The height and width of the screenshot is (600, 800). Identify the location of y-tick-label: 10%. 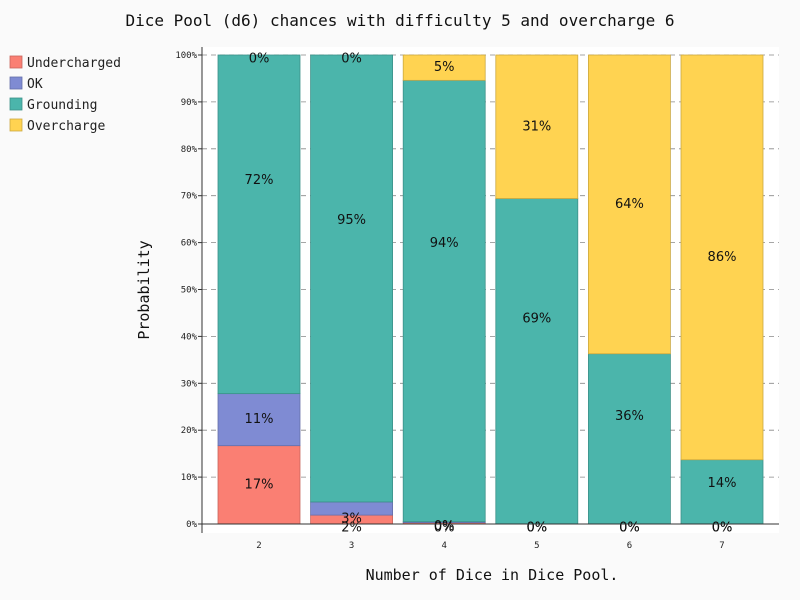
(189, 478).